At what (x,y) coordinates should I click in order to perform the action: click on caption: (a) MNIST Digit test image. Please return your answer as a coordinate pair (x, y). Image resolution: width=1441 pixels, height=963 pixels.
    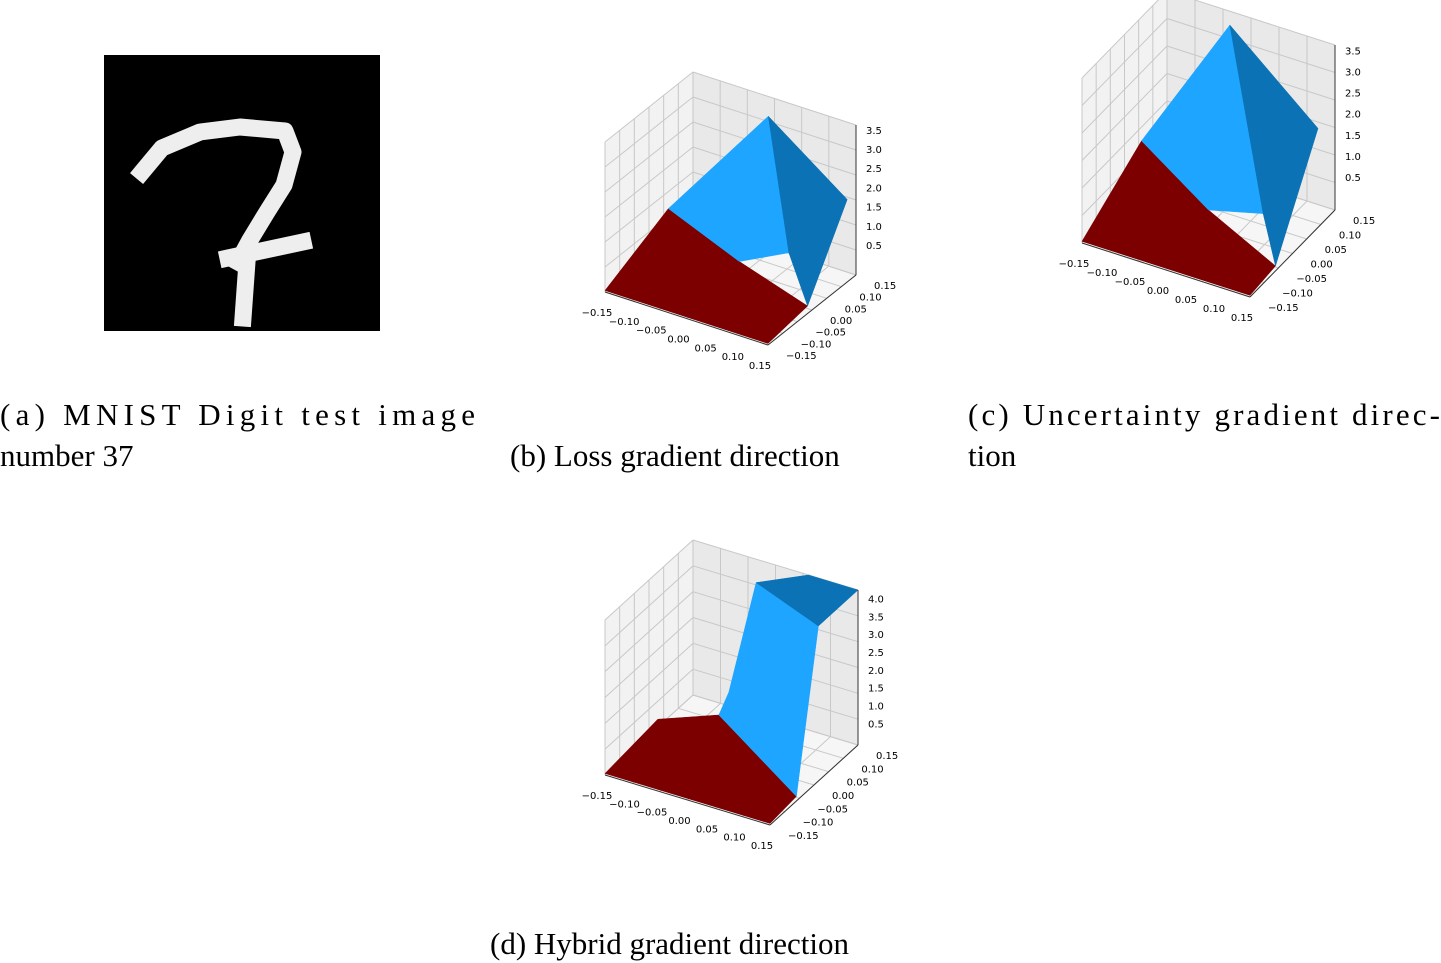
    Looking at the image, I should click on (237, 414).